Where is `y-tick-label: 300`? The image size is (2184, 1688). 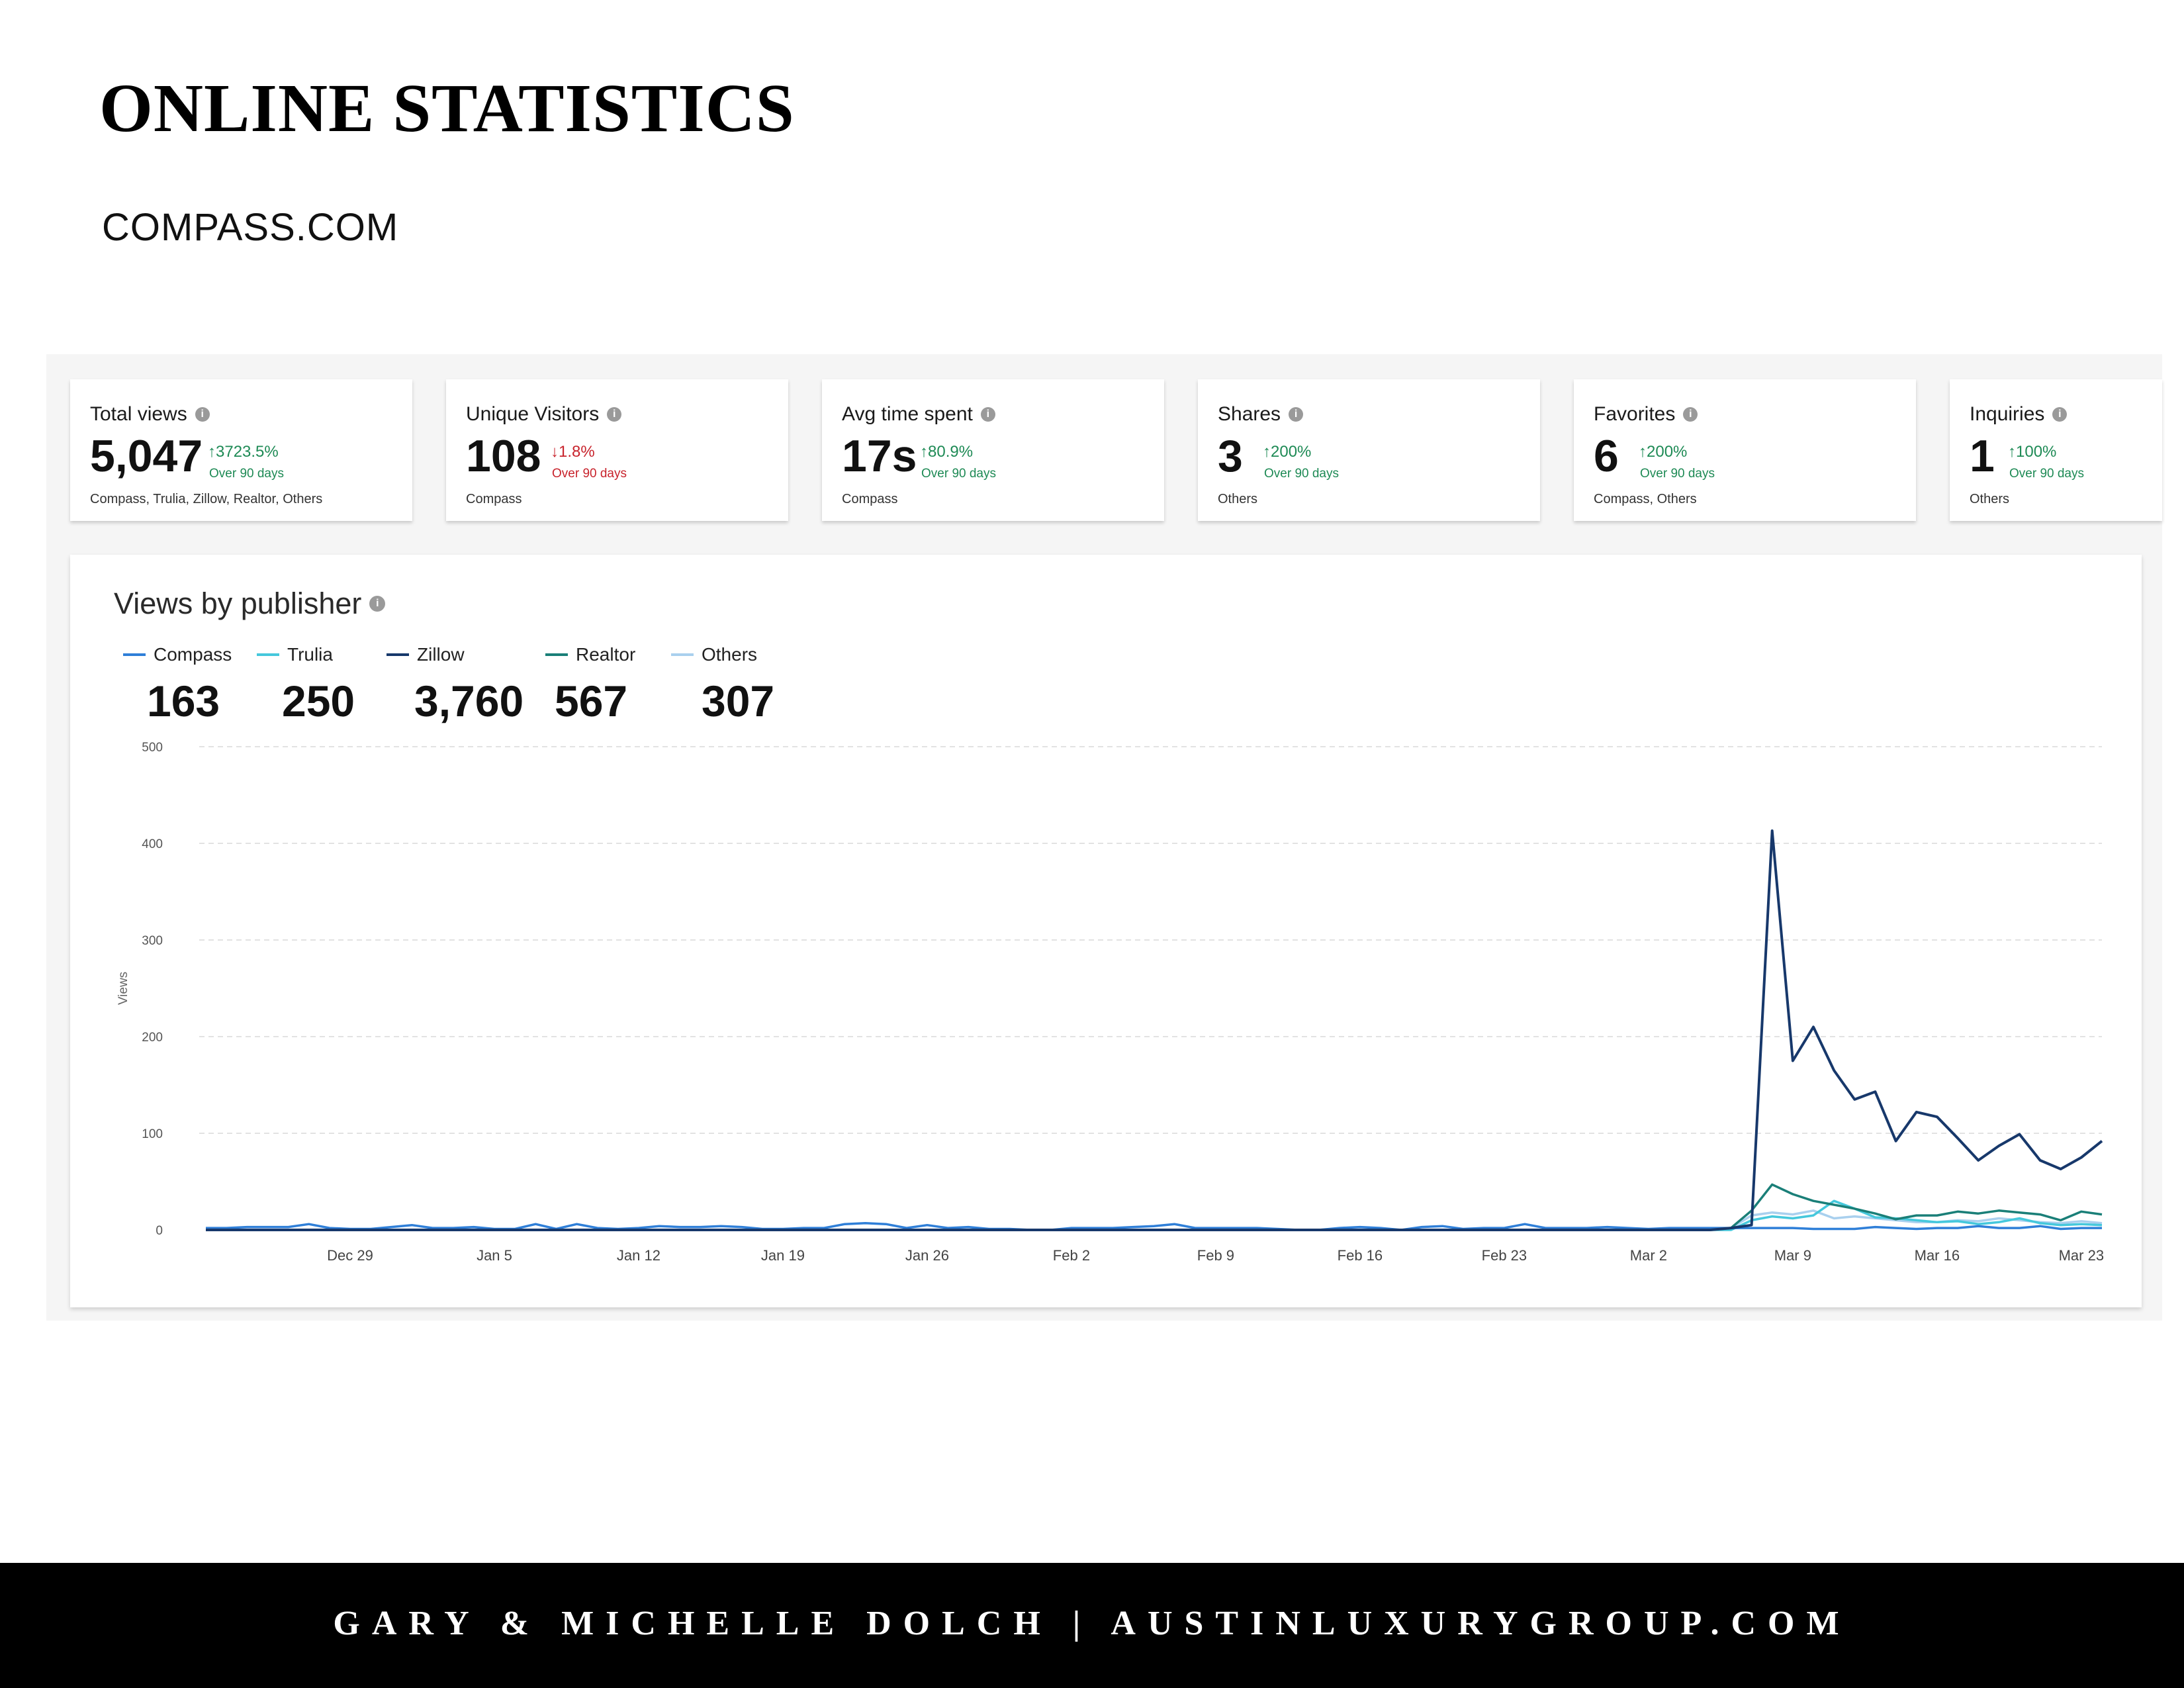 y-tick-label: 300 is located at coordinates (152, 941).